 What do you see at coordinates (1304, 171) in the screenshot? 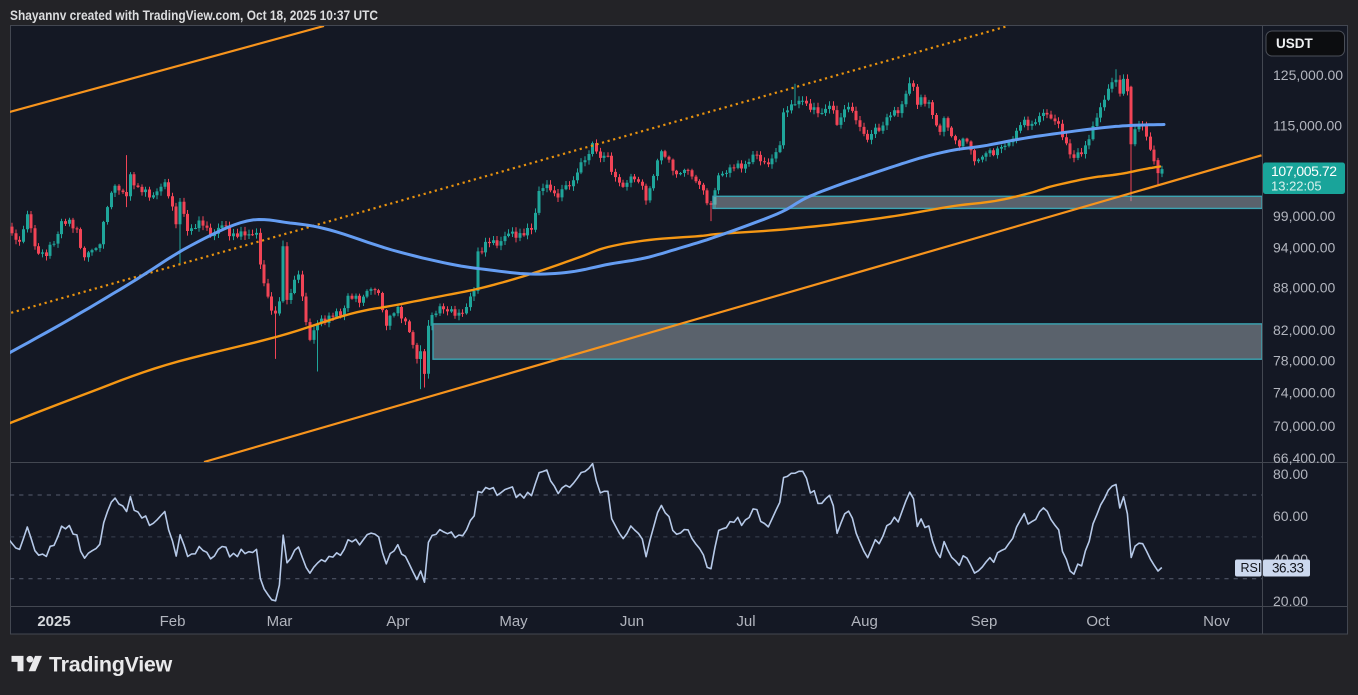
I see `svg-text: 107,005.72` at bounding box center [1304, 171].